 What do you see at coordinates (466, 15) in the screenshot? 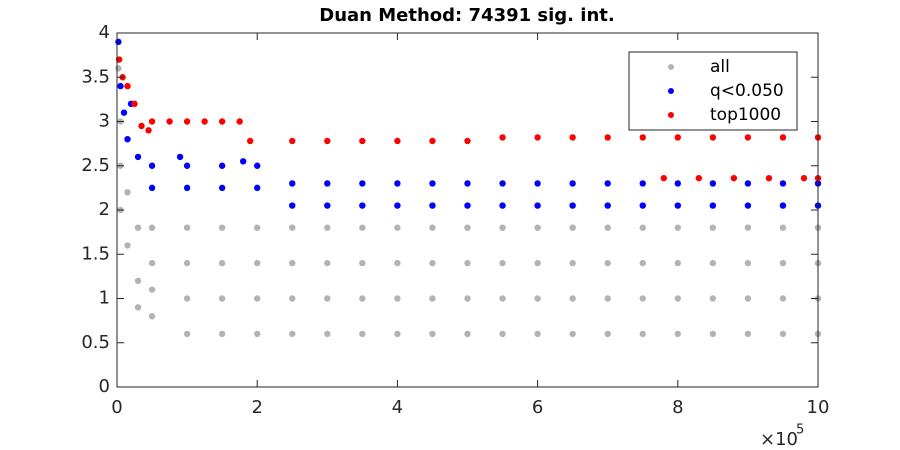
I see `chart-title: Duan Method: 74391 sig. int.` at bounding box center [466, 15].